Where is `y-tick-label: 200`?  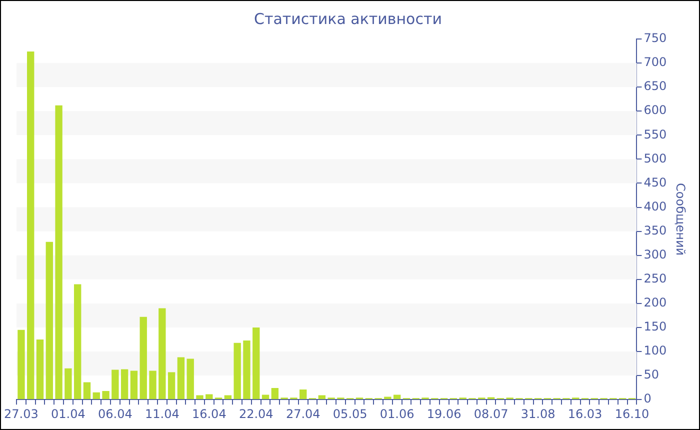 y-tick-label: 200 is located at coordinates (655, 303).